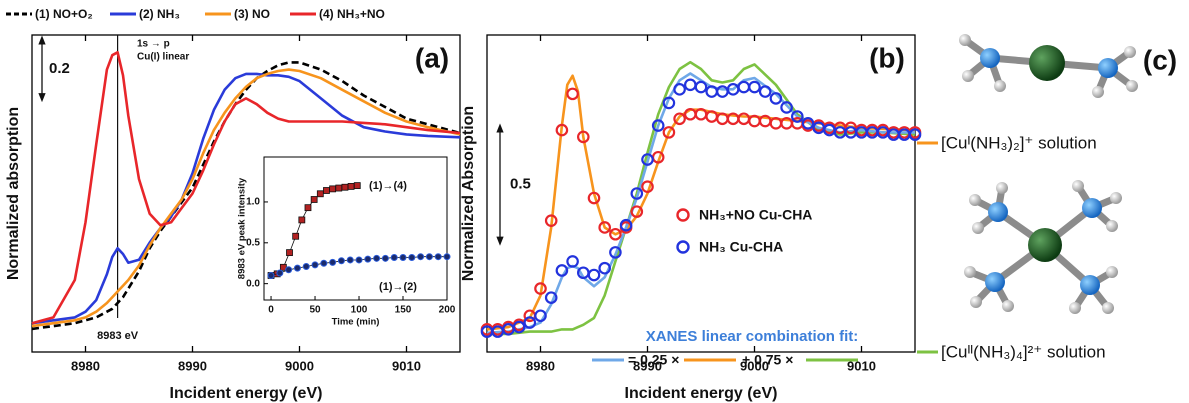  What do you see at coordinates (468, 193) in the screenshot?
I see `y-axis-label: Normalized Absorption` at bounding box center [468, 193].